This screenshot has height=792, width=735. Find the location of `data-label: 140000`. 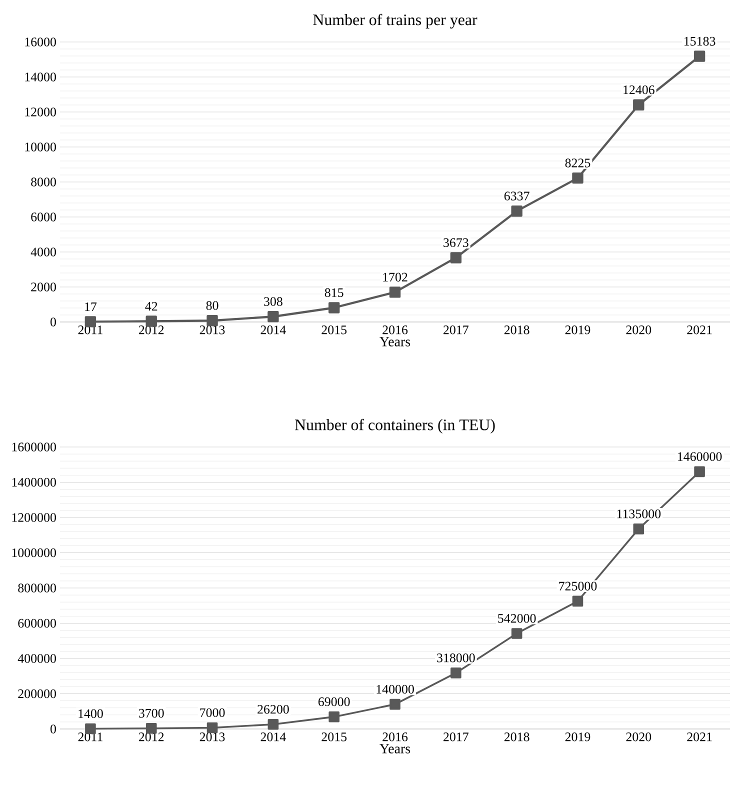

data-label: 140000 is located at coordinates (395, 689).